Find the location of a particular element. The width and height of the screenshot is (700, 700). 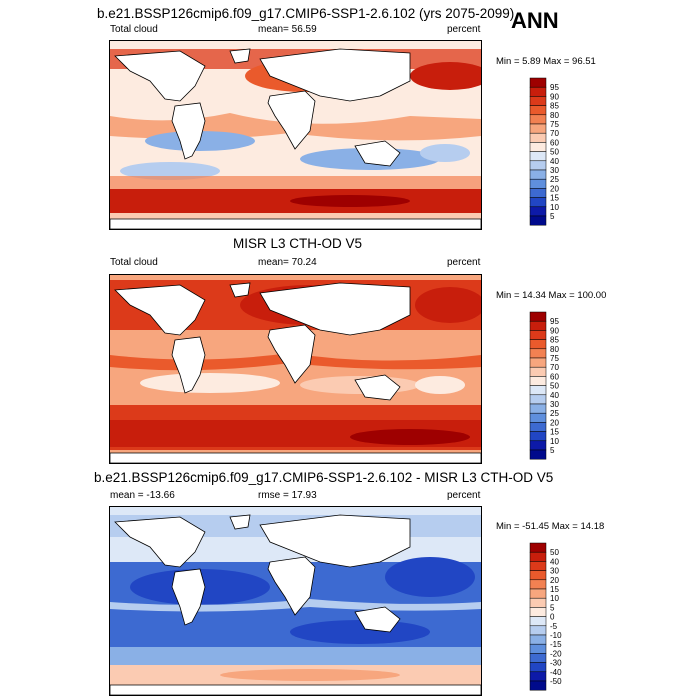

panel-2-map is located at coordinates (295, 369).